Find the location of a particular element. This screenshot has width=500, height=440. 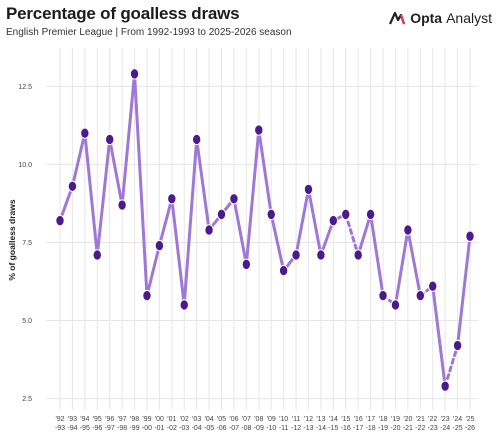

x-tick-label: '95 is located at coordinates (97, 419).